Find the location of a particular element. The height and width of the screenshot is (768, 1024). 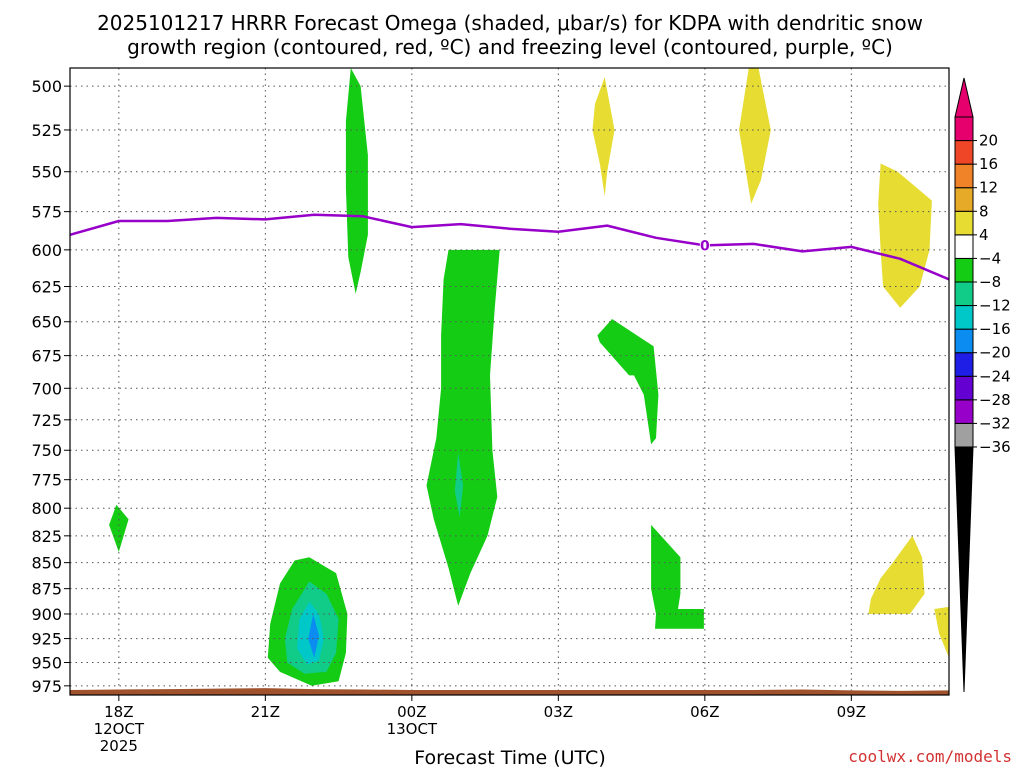

freezing-level-layer: 0 is located at coordinates (509, 247).